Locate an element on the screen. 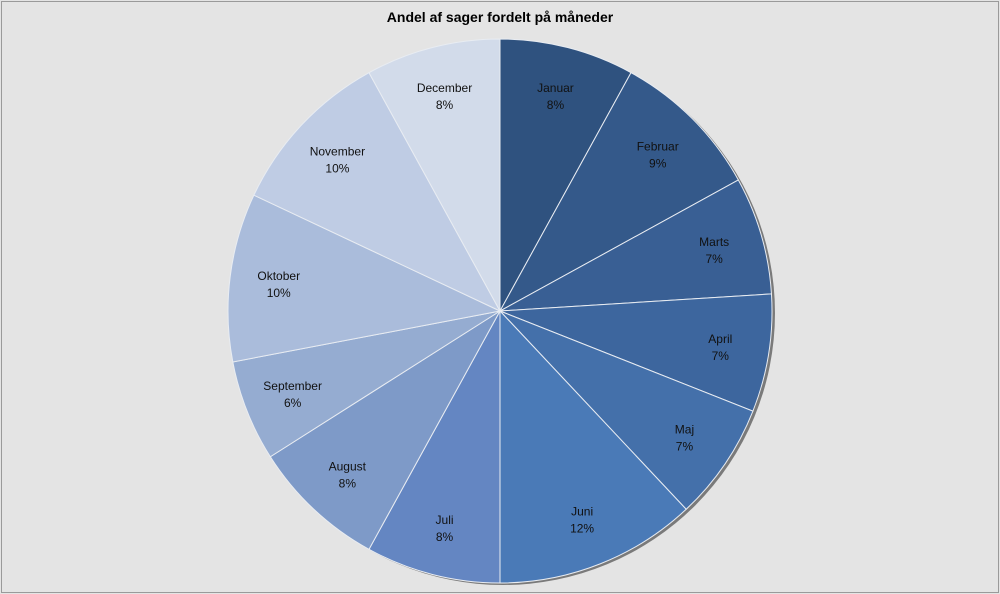  pie-slice-marts is located at coordinates (635, 245).